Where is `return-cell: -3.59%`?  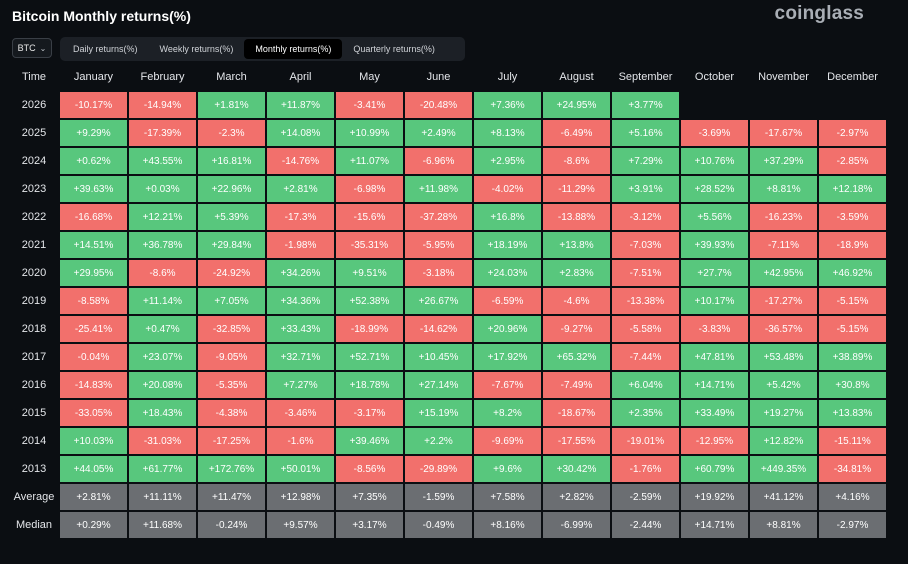 return-cell: -3.59% is located at coordinates (852, 217).